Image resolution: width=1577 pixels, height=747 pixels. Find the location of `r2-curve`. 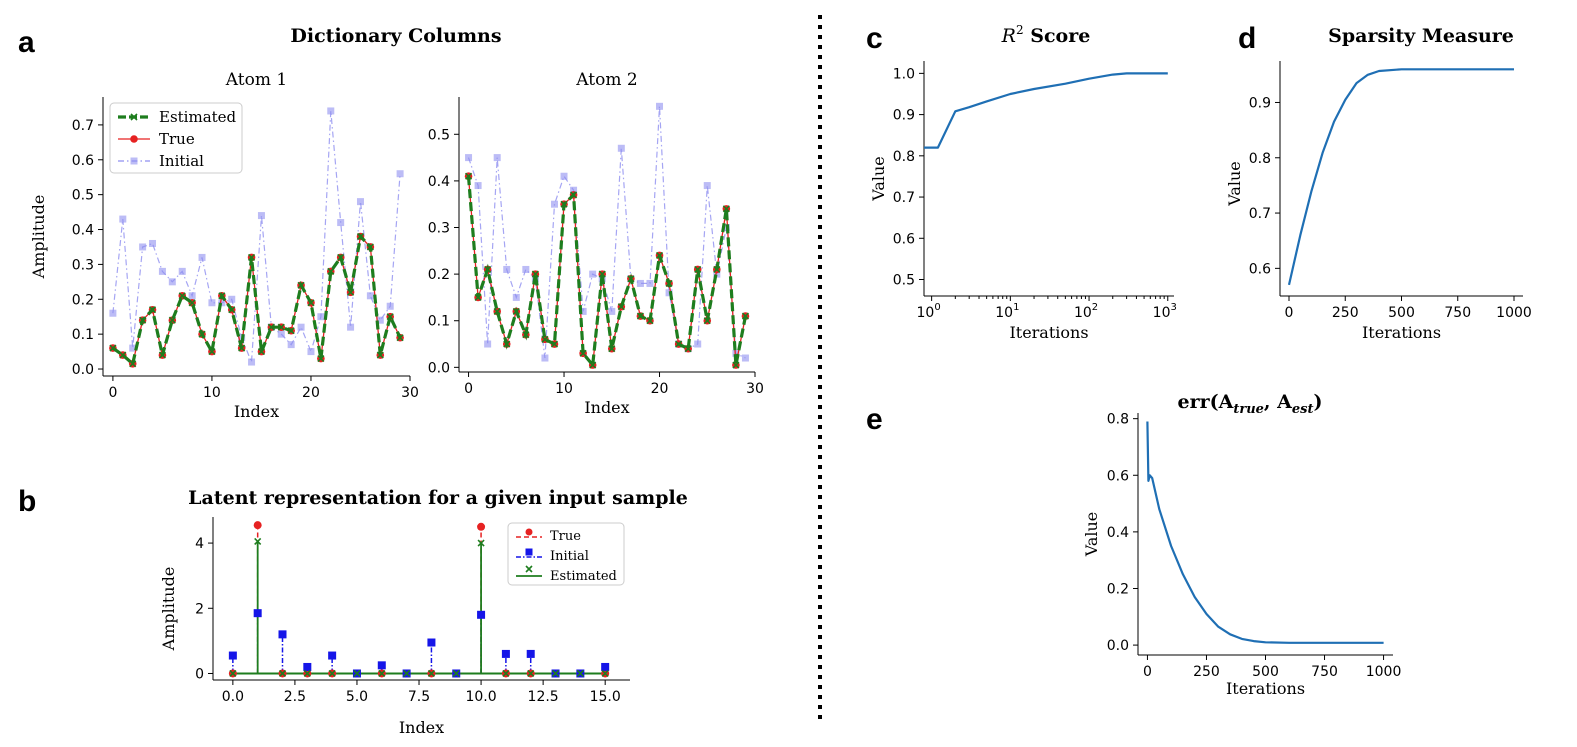

r2-curve is located at coordinates (1046, 110).